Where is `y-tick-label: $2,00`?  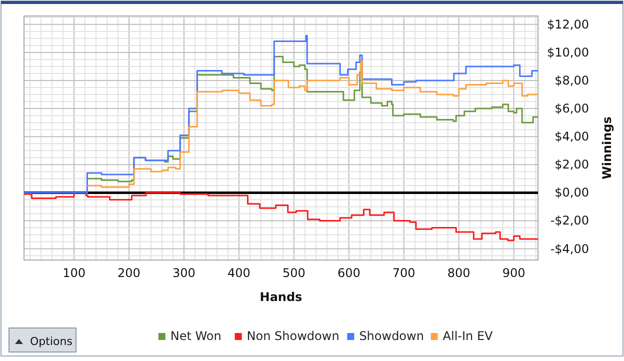 y-tick-label: $2,00 is located at coordinates (571, 165).